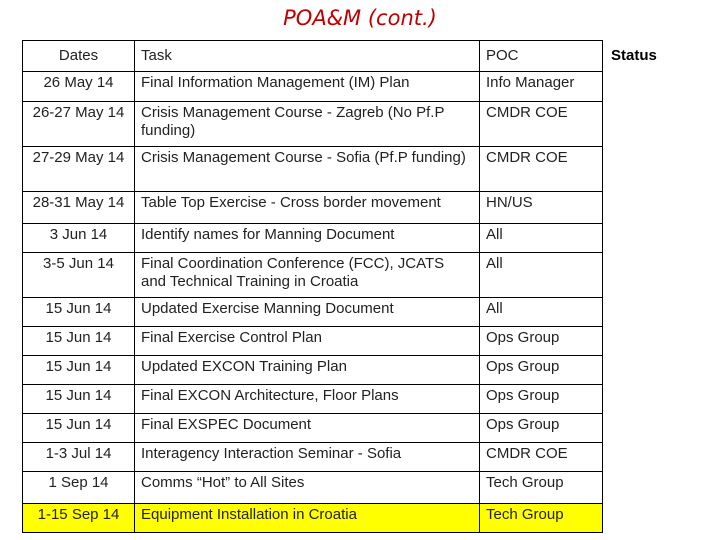  What do you see at coordinates (78, 207) in the screenshot?
I see `date-cell: 28-31 May 14` at bounding box center [78, 207].